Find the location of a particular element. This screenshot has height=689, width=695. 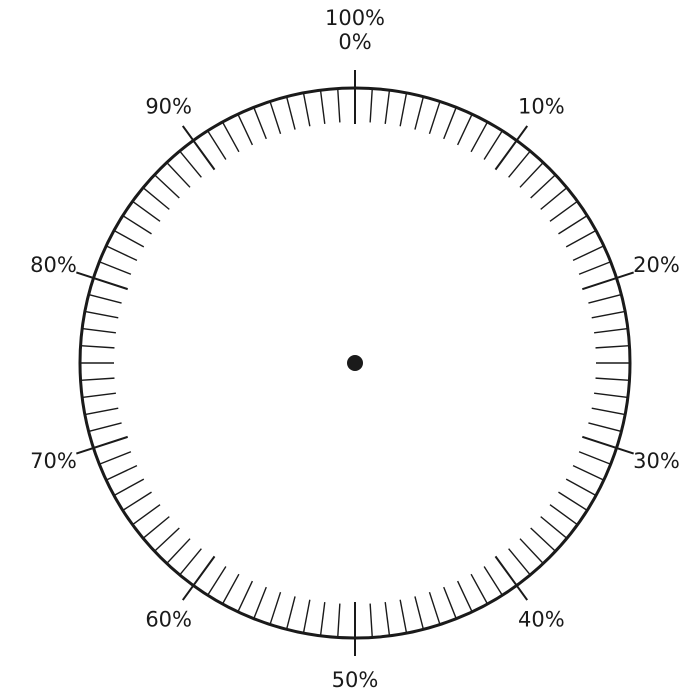

label-0-percent: 100% 0% is located at coordinates (355, 30).